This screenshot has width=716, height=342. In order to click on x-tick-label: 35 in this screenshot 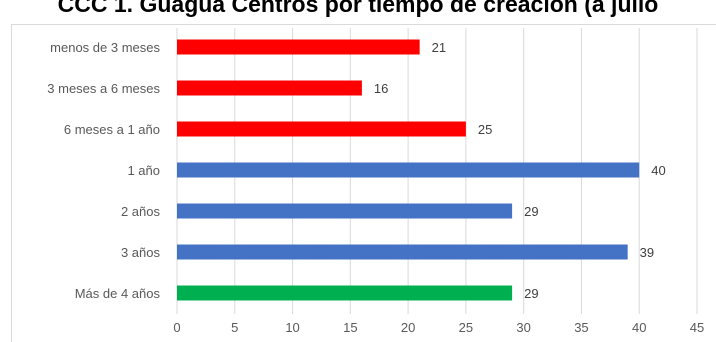, I will do `click(581, 327)`.